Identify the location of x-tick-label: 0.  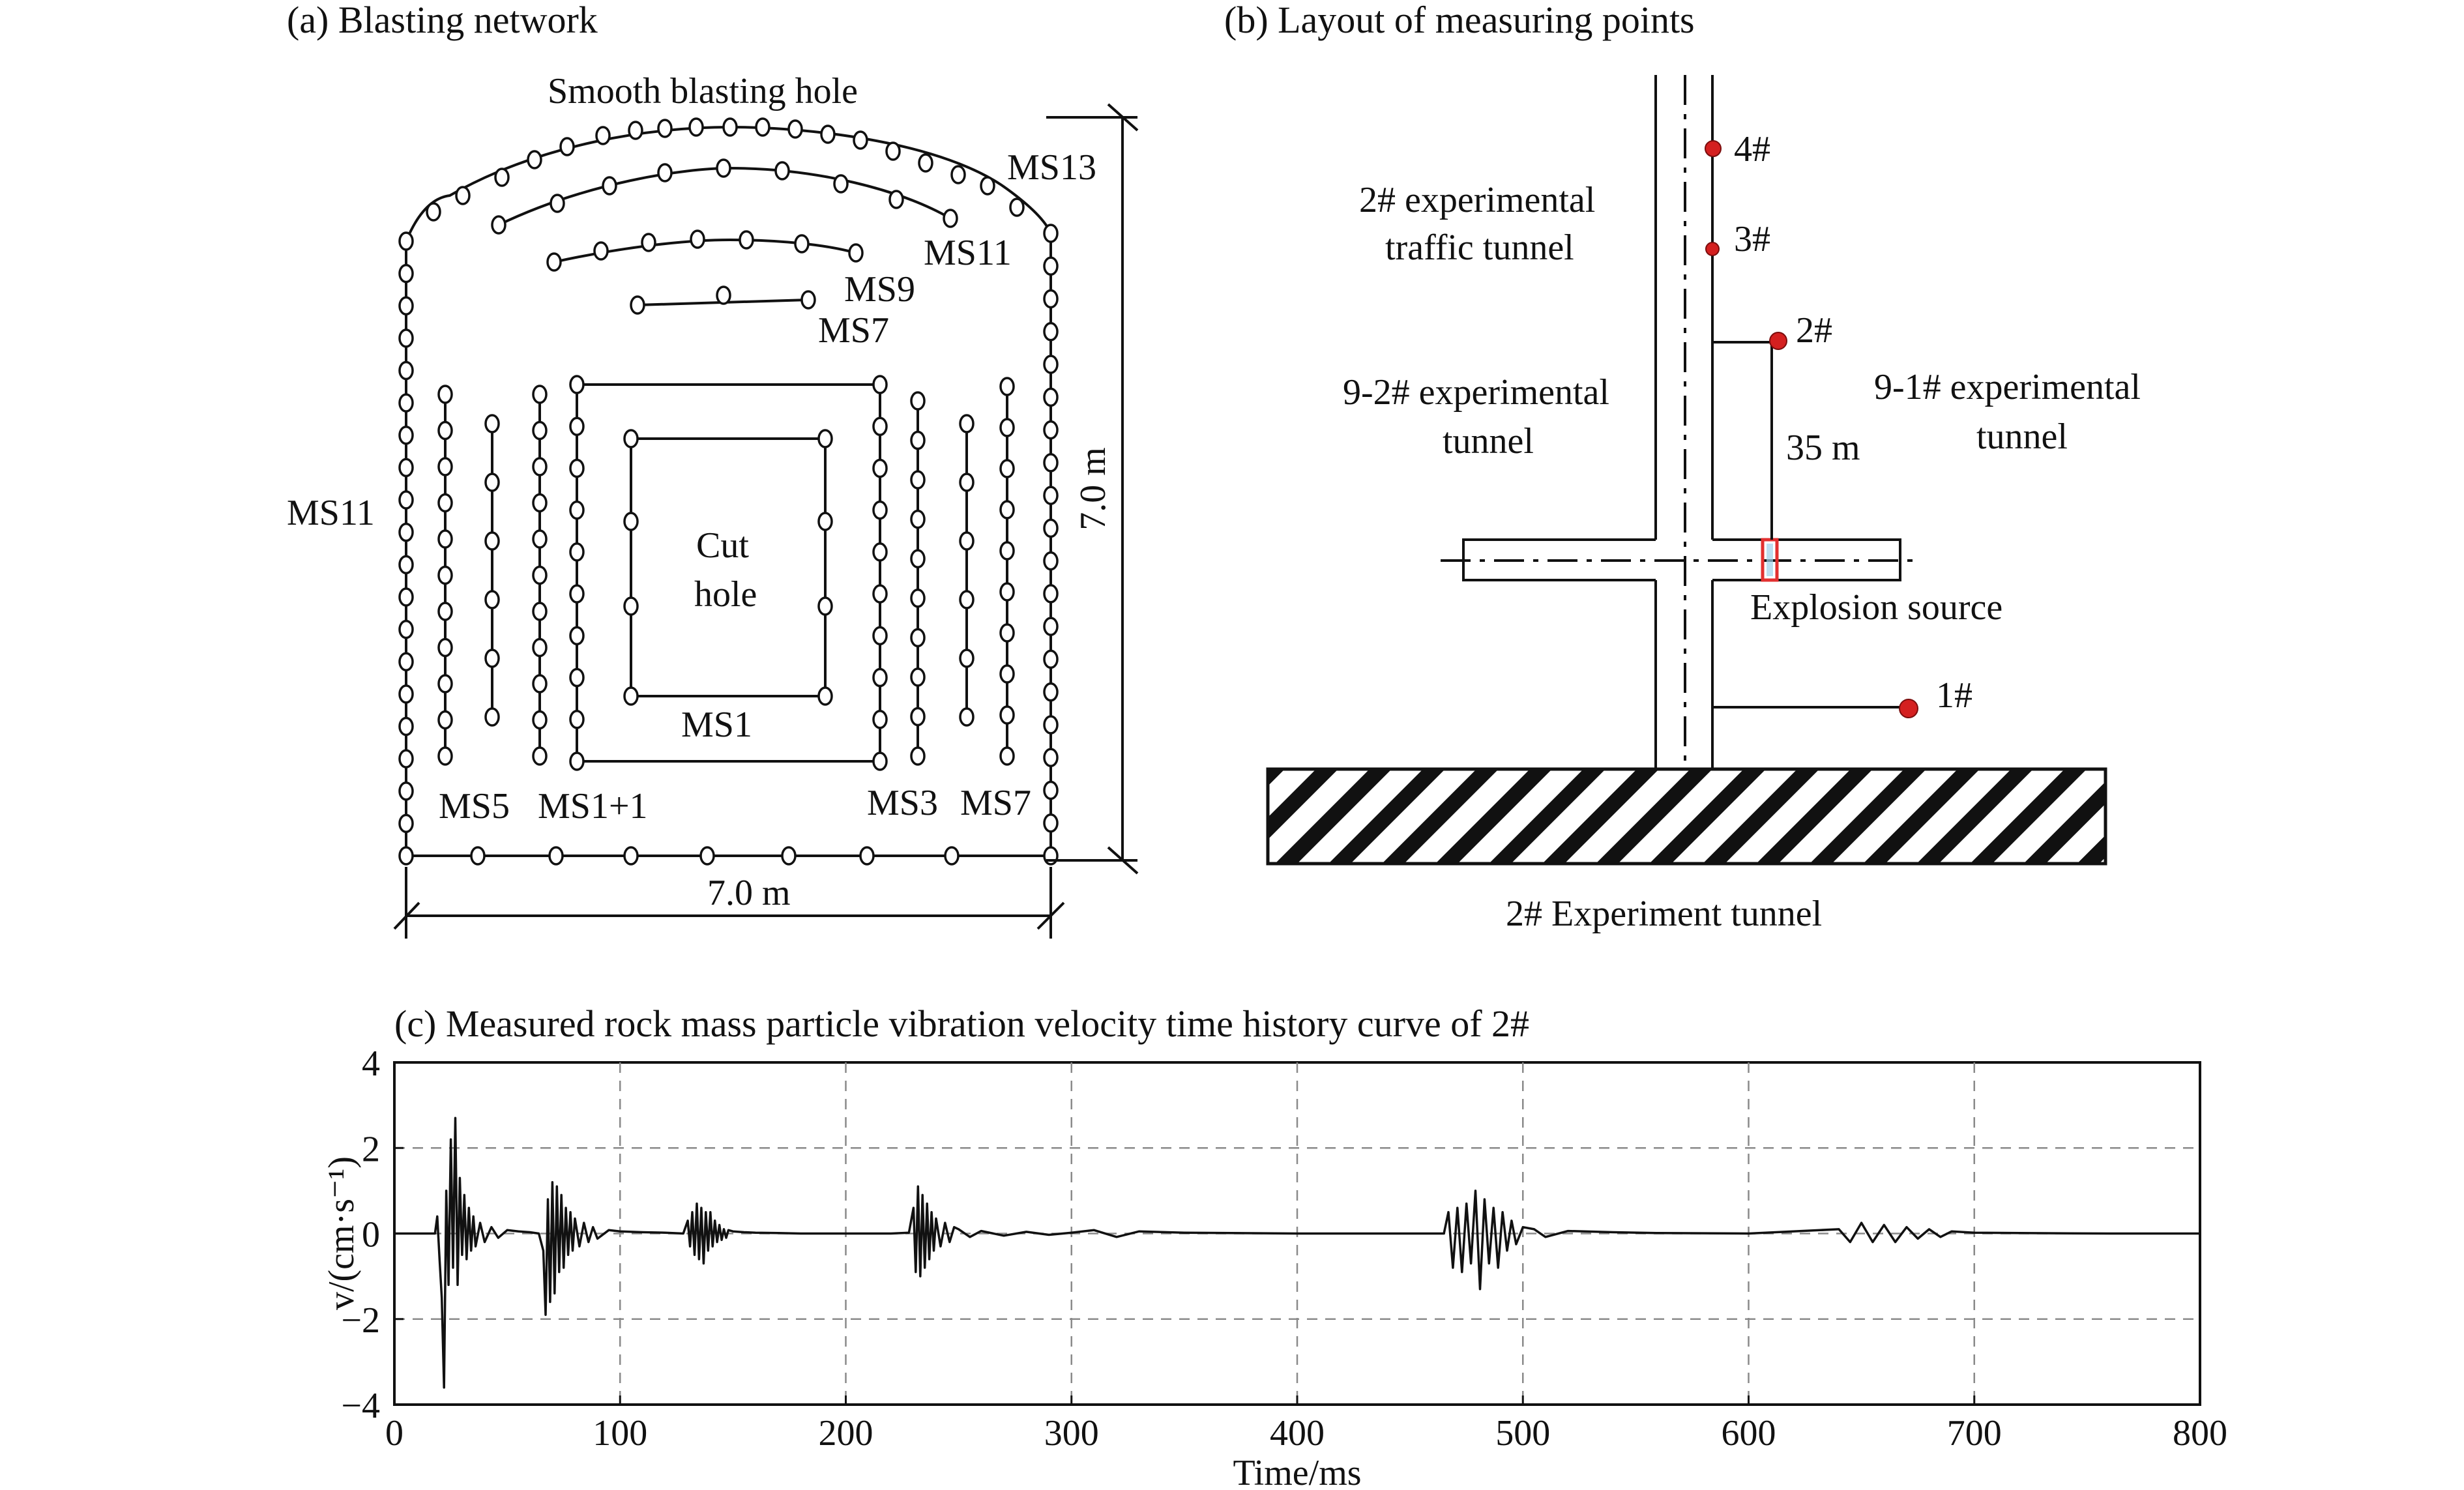
(394, 1433).